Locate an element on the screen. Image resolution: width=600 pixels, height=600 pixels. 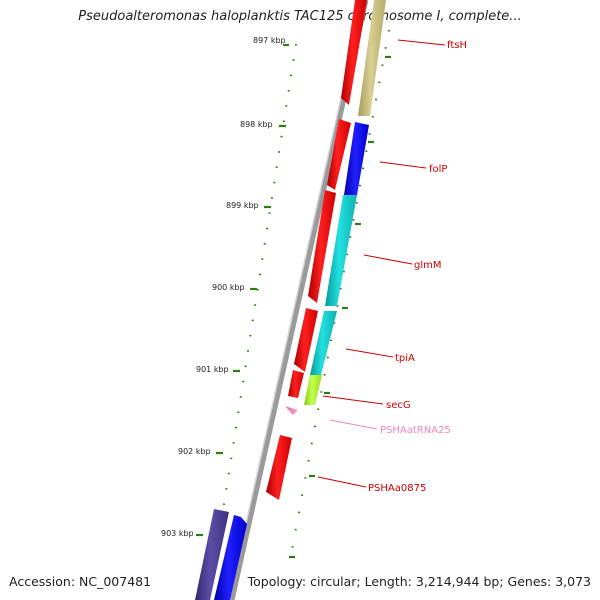
cog-olive-block is located at coordinates (372, 58).